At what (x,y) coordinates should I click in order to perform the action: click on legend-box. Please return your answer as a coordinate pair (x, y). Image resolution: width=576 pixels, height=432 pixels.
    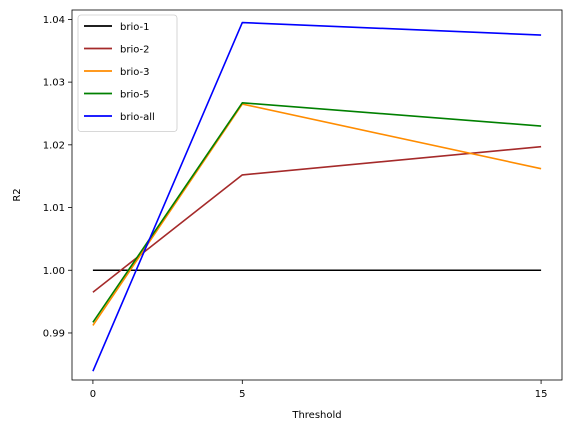
    Looking at the image, I should click on (127, 73).